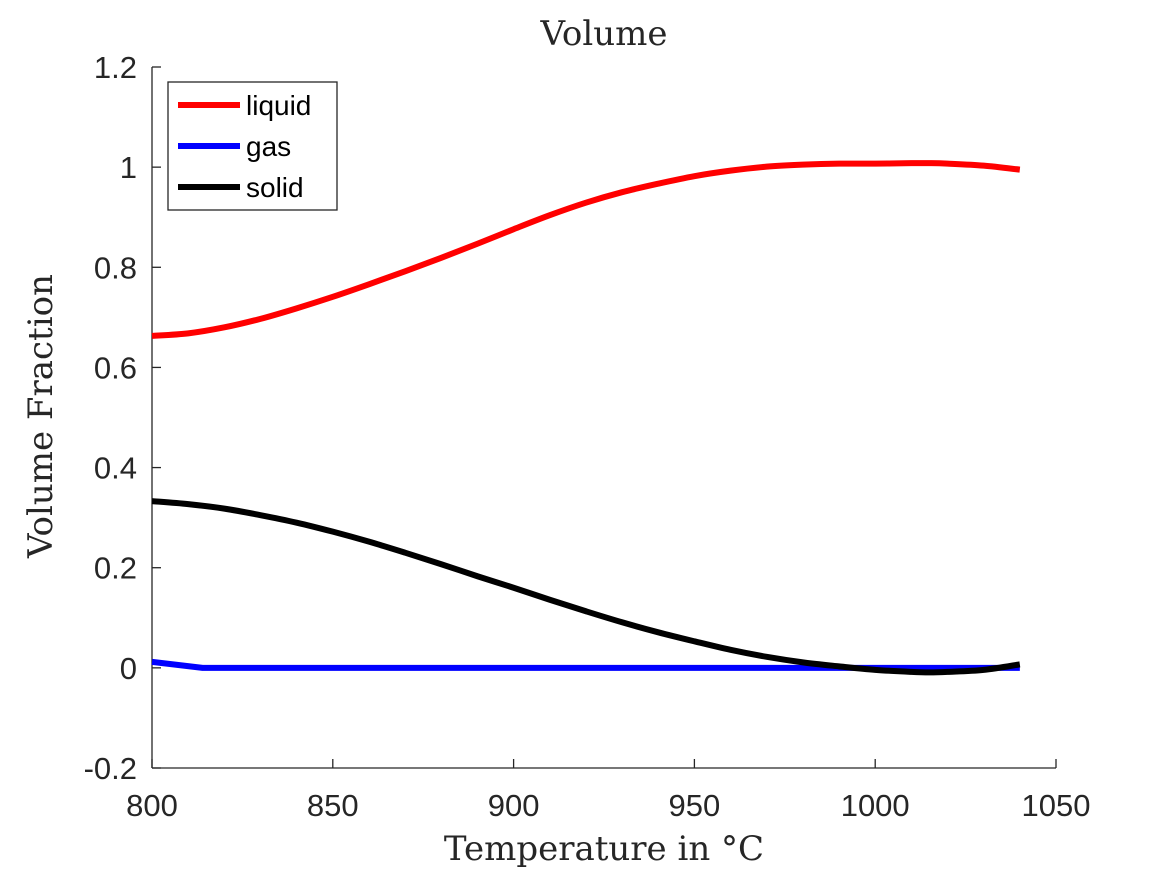 This screenshot has width=1167, height=875. I want to click on legend: liquid gas solid, so click(252, 146).